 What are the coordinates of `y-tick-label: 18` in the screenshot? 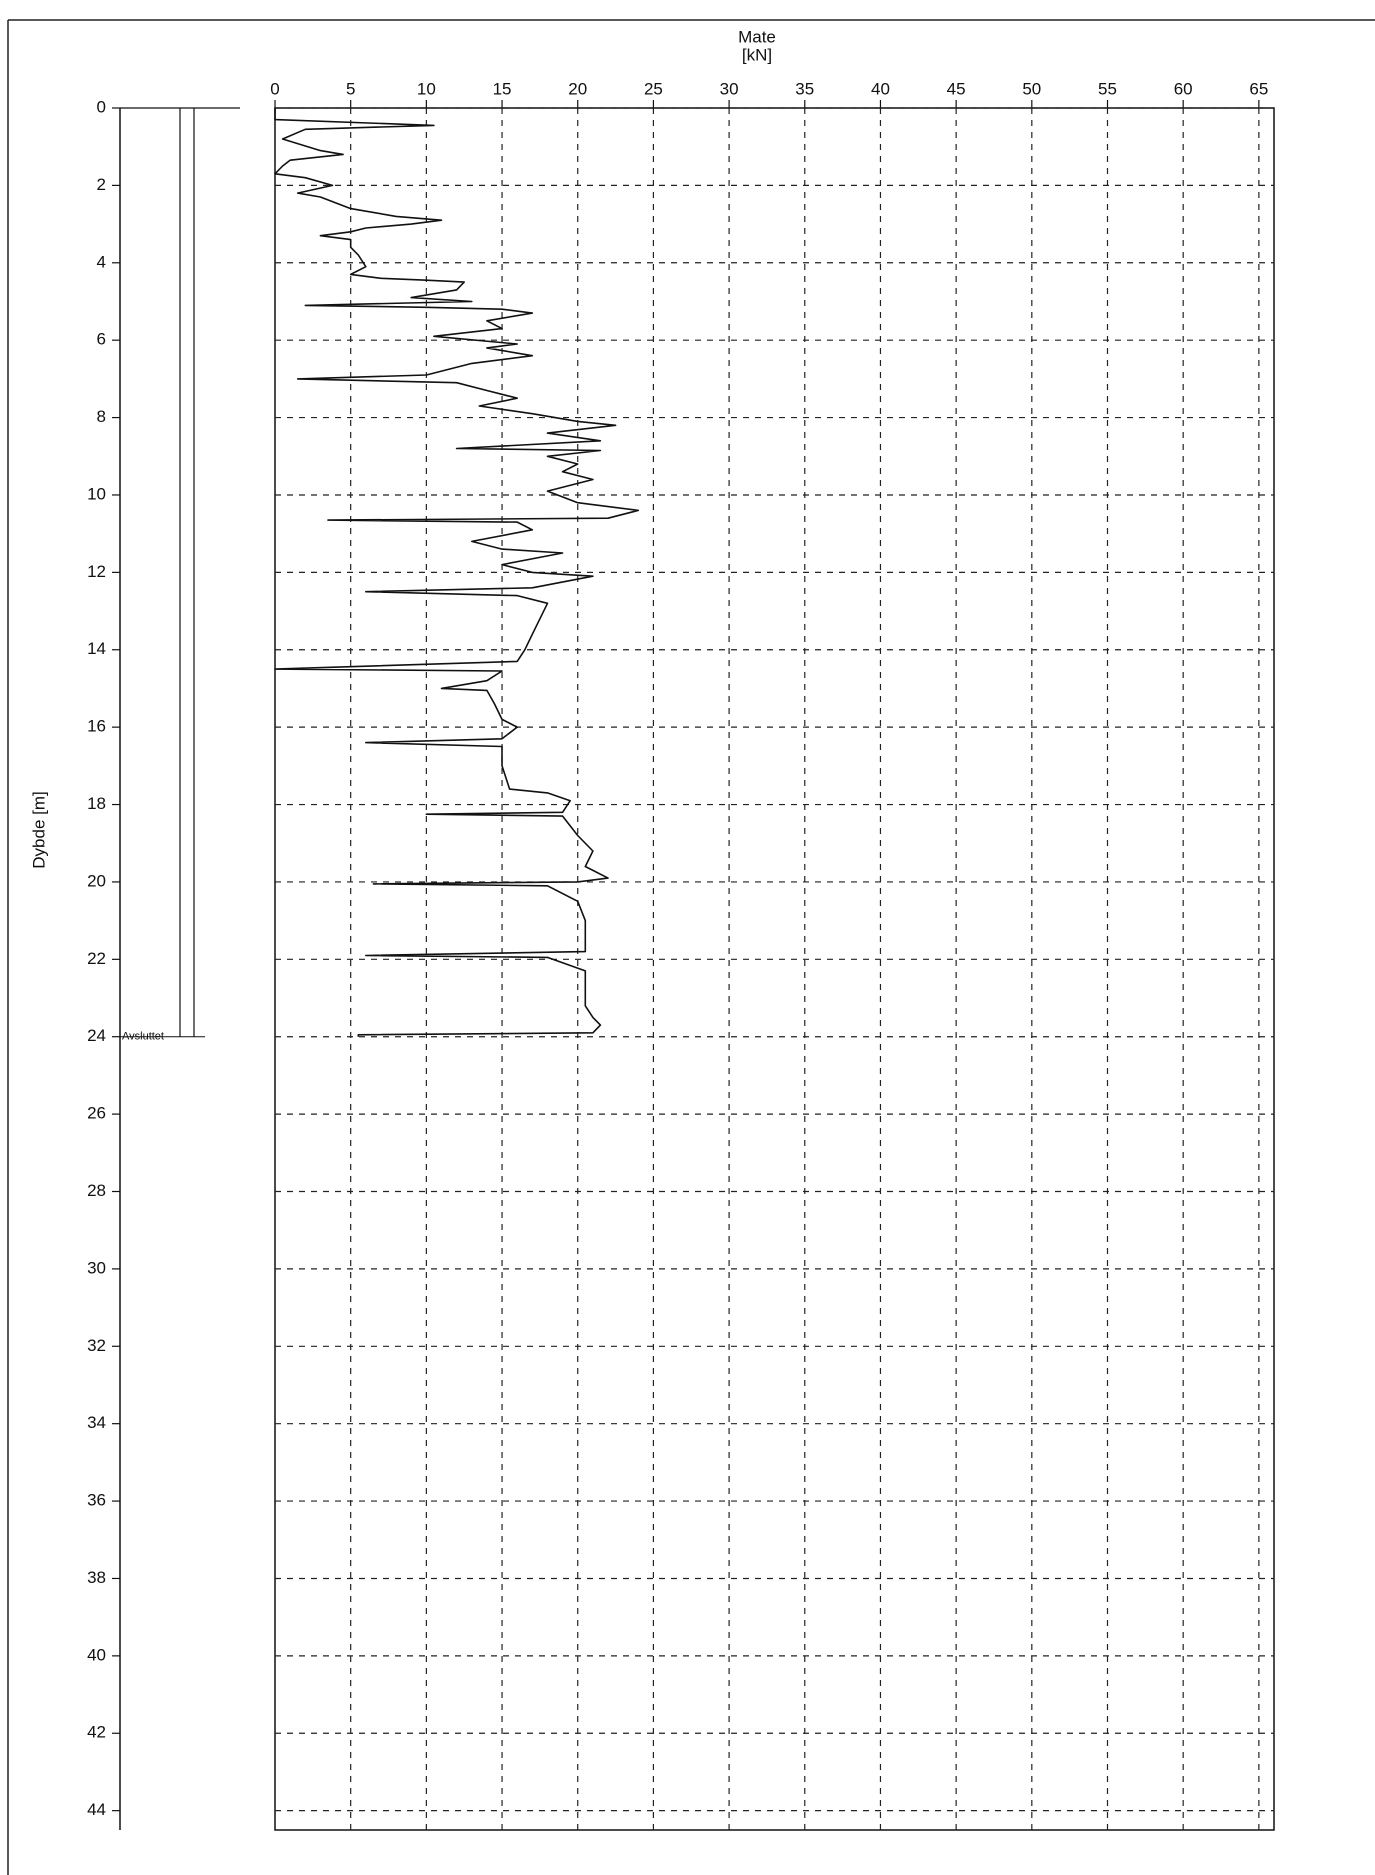 It's located at (96, 803).